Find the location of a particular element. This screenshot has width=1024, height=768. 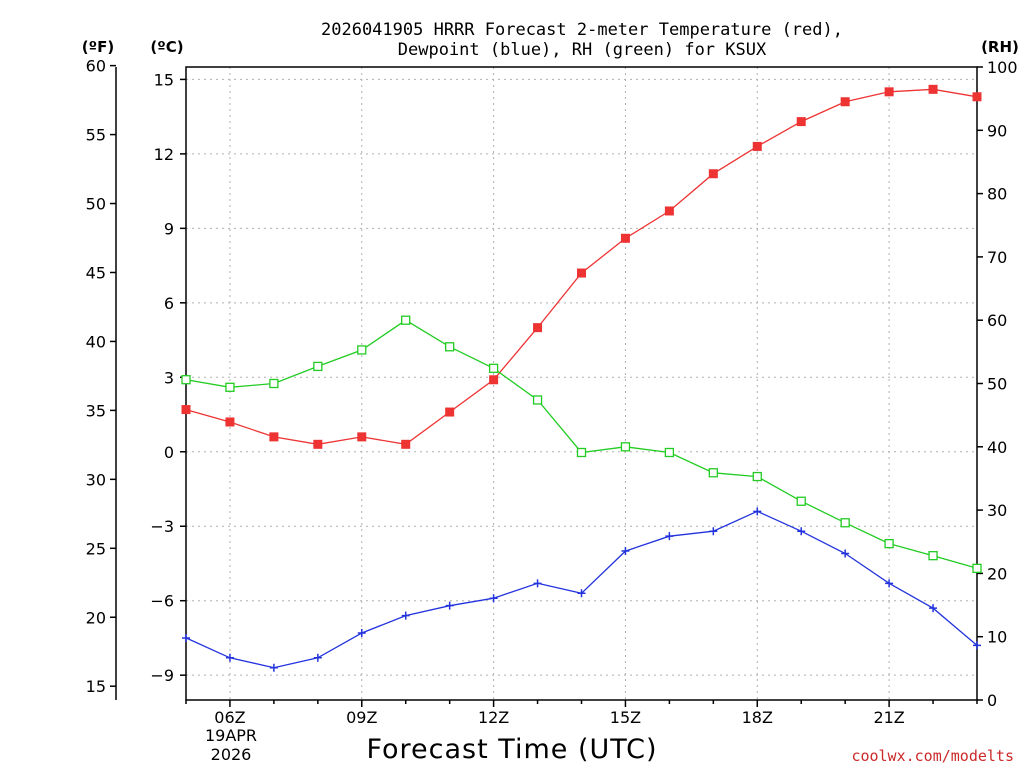

date-label-day: 19APR is located at coordinates (231, 735).